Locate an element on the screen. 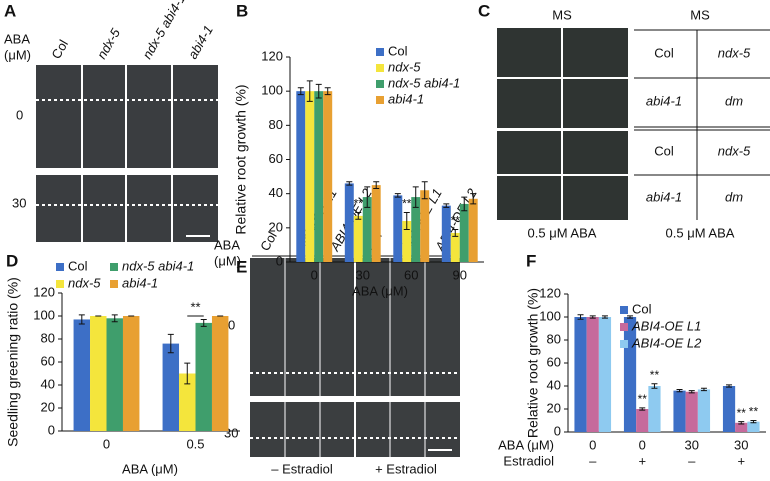 This screenshot has width=770, height=481. x-tick-label: + is located at coordinates (741, 460).